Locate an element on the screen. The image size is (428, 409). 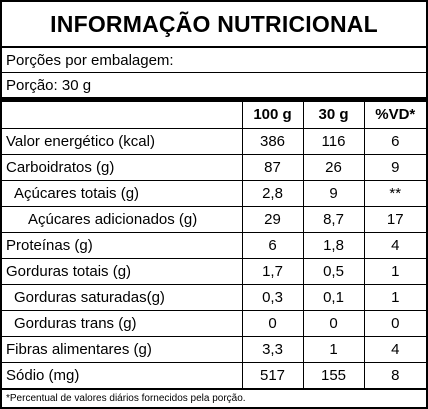
table-row: Fibras alimentares (g) 3,3 1 4 is located at coordinates (214, 349).